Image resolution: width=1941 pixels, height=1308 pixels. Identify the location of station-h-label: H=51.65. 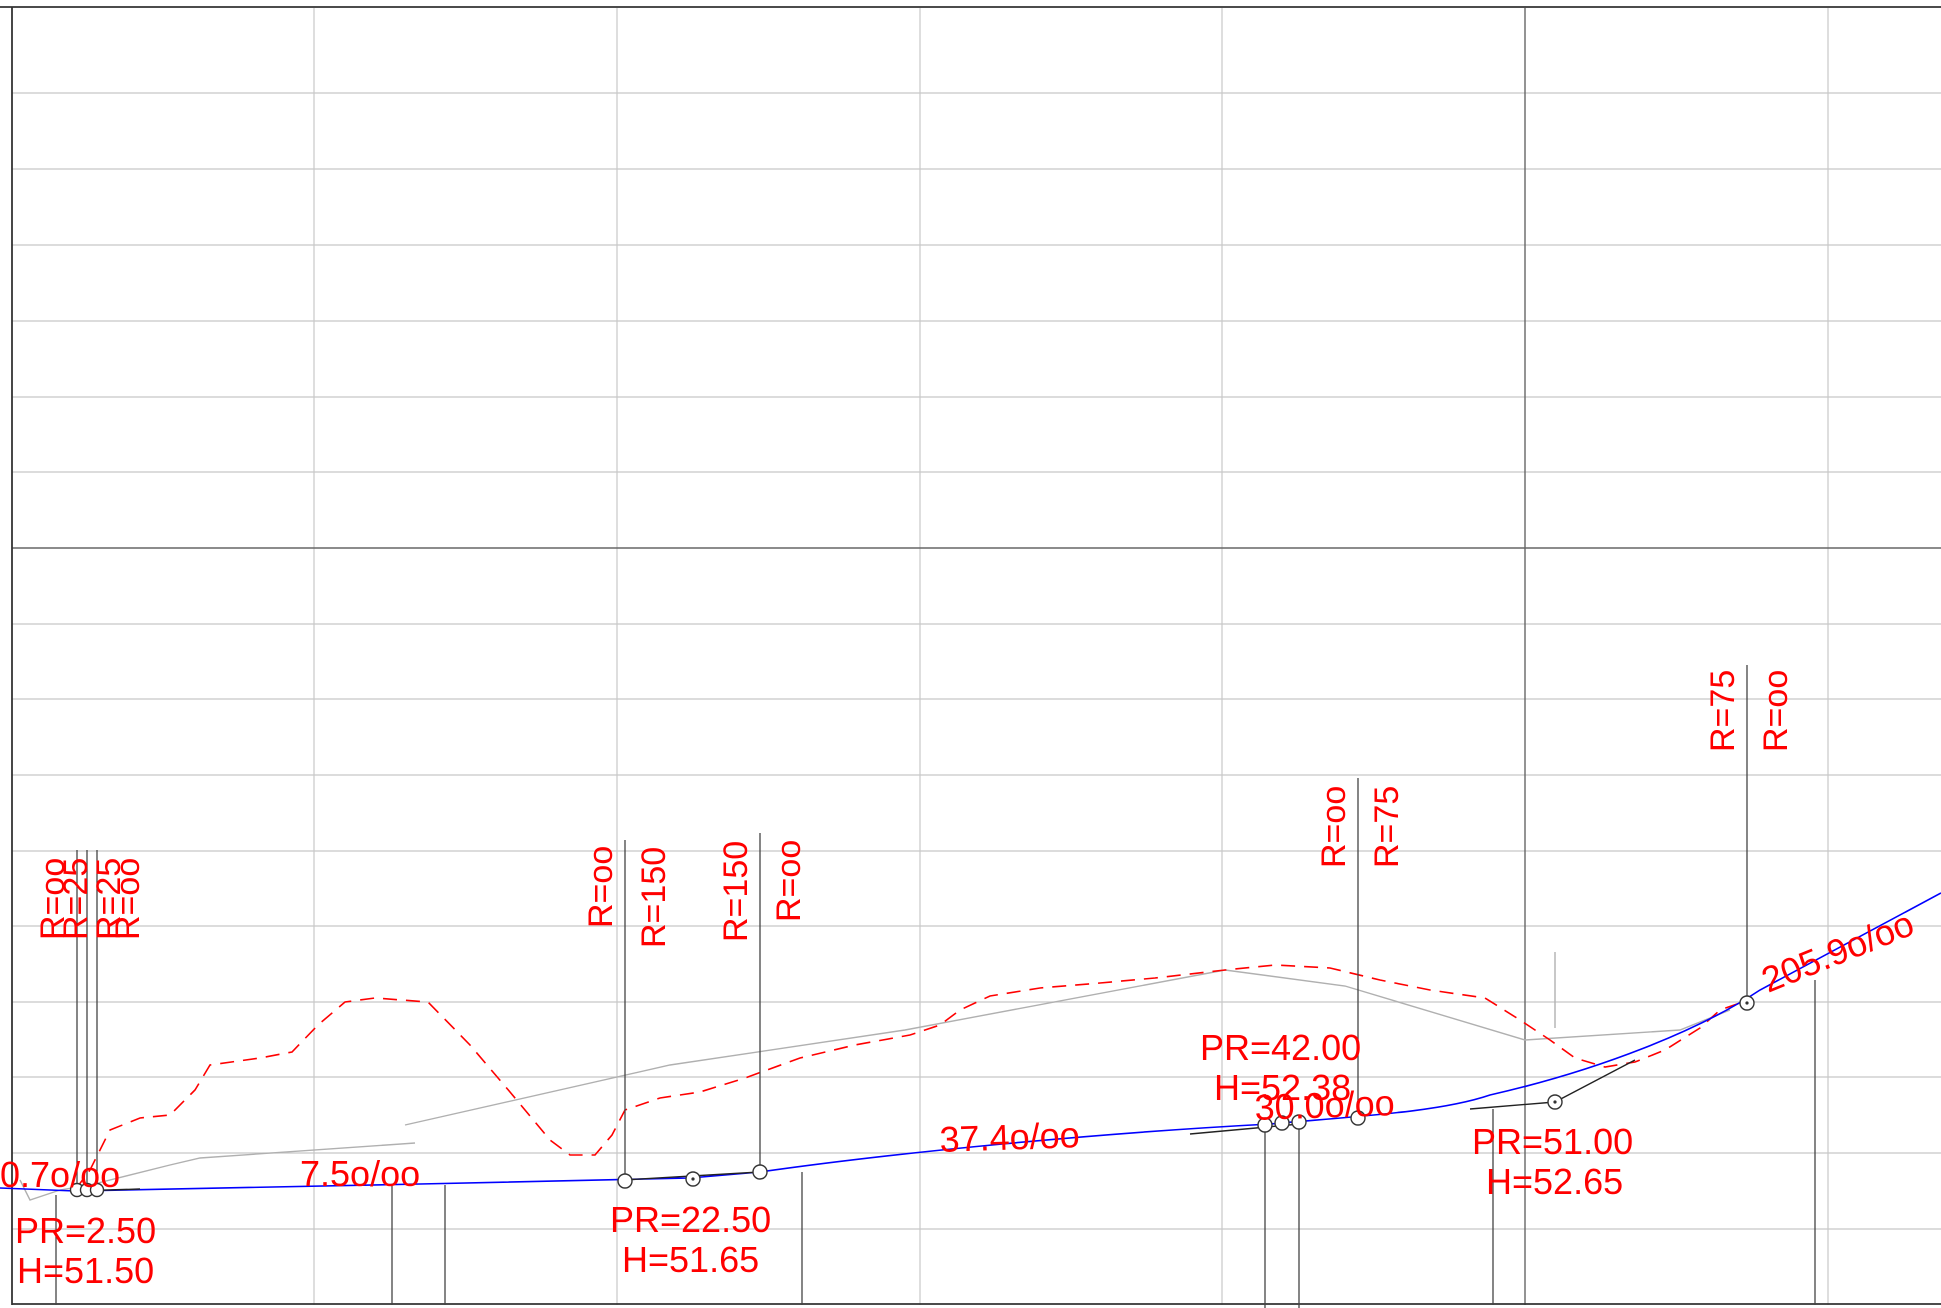
(690, 1259).